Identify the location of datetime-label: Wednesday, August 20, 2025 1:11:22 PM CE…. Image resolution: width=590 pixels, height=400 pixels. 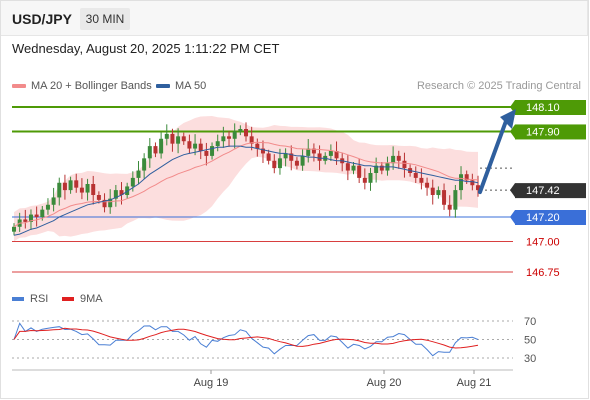
(146, 48).